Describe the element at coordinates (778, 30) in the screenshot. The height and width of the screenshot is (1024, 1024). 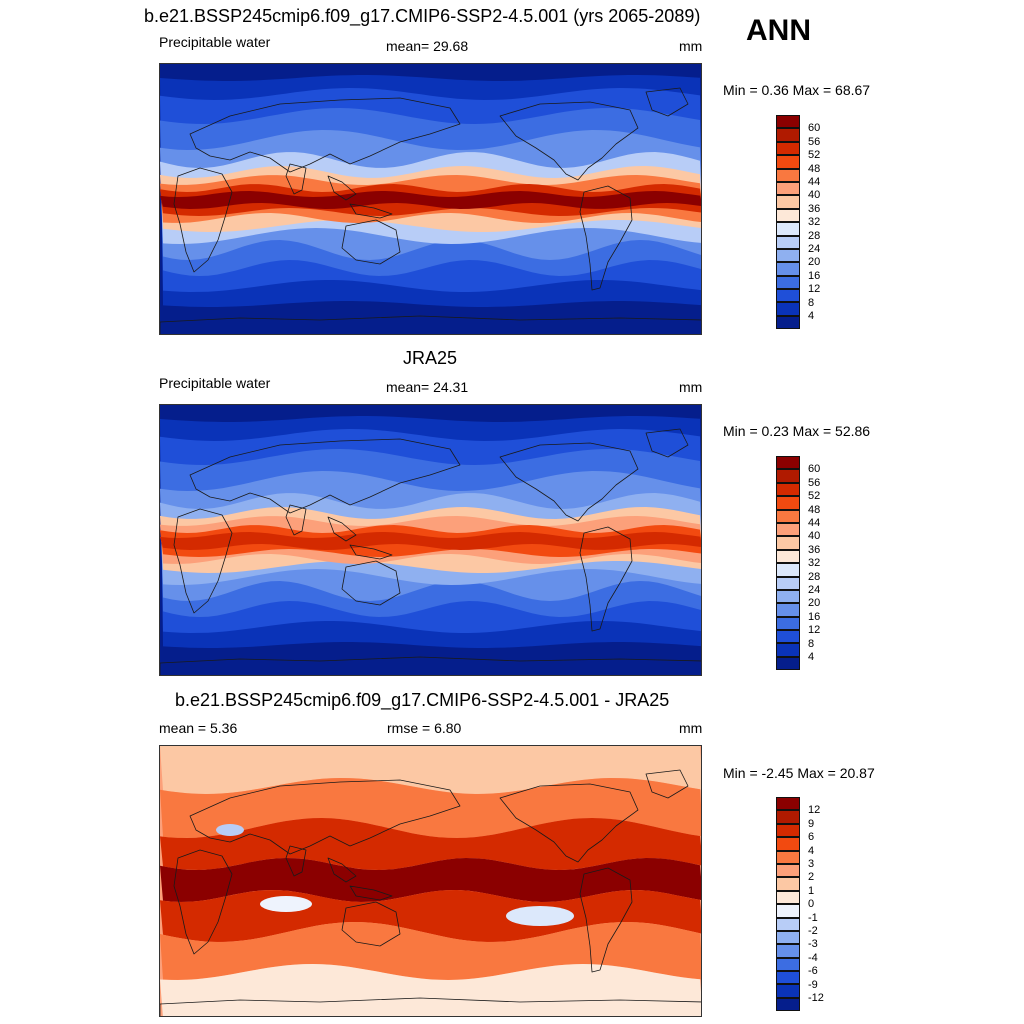
I see `season-label: ANN` at that location.